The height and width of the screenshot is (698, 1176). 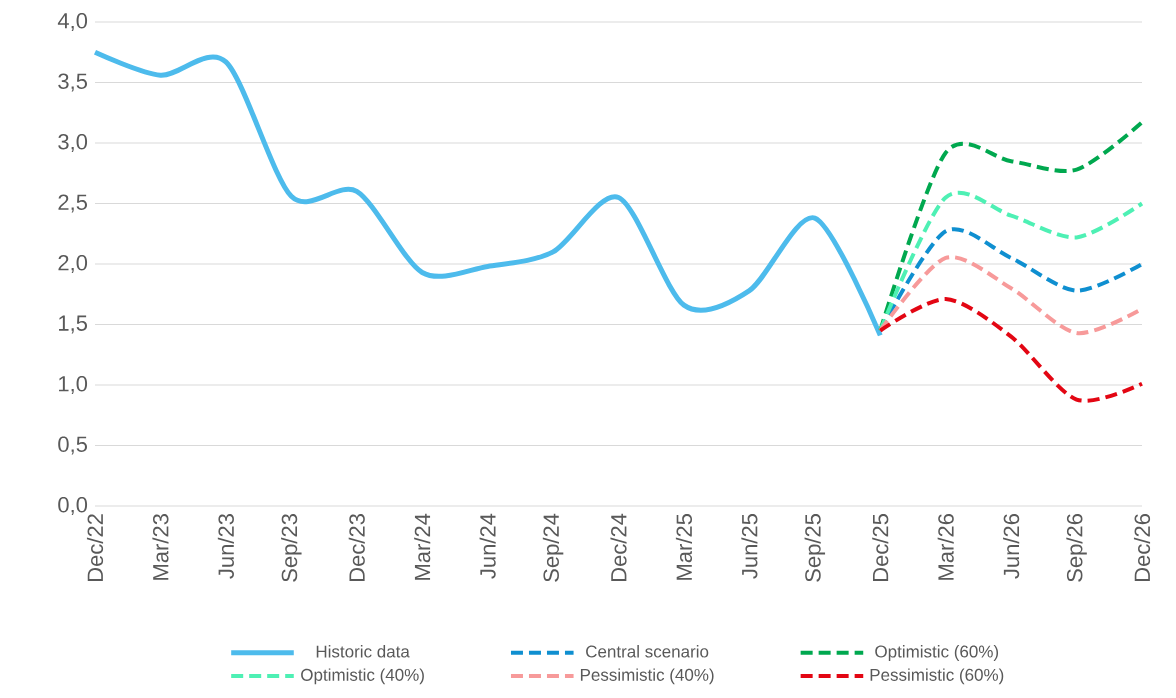 What do you see at coordinates (647, 676) in the screenshot?
I see `legend-label: Pessimistic (40%)` at bounding box center [647, 676].